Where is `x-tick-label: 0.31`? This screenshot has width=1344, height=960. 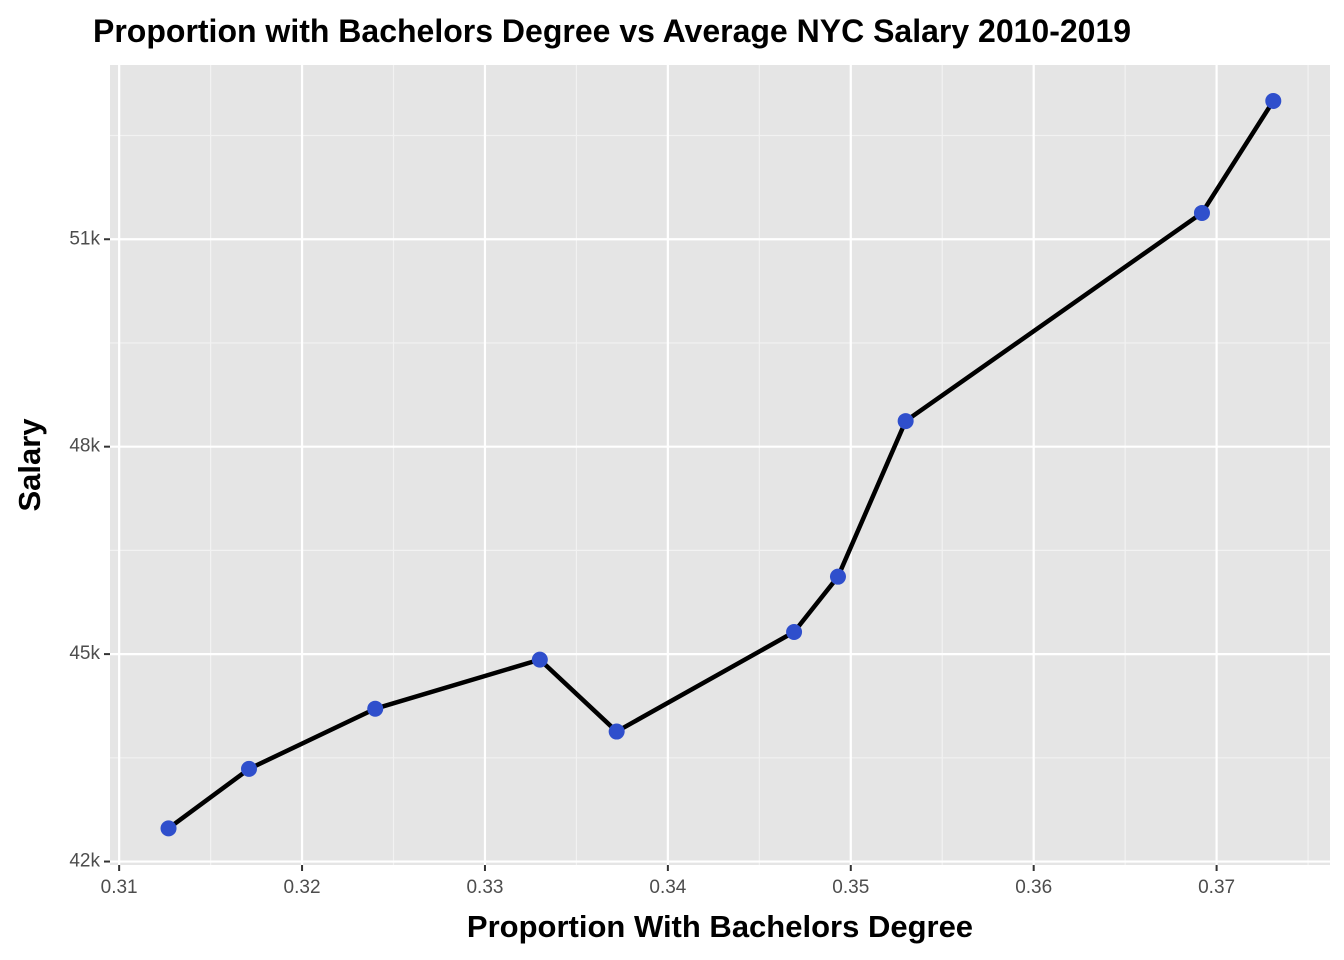 x-tick-label: 0.31 is located at coordinates (119, 887).